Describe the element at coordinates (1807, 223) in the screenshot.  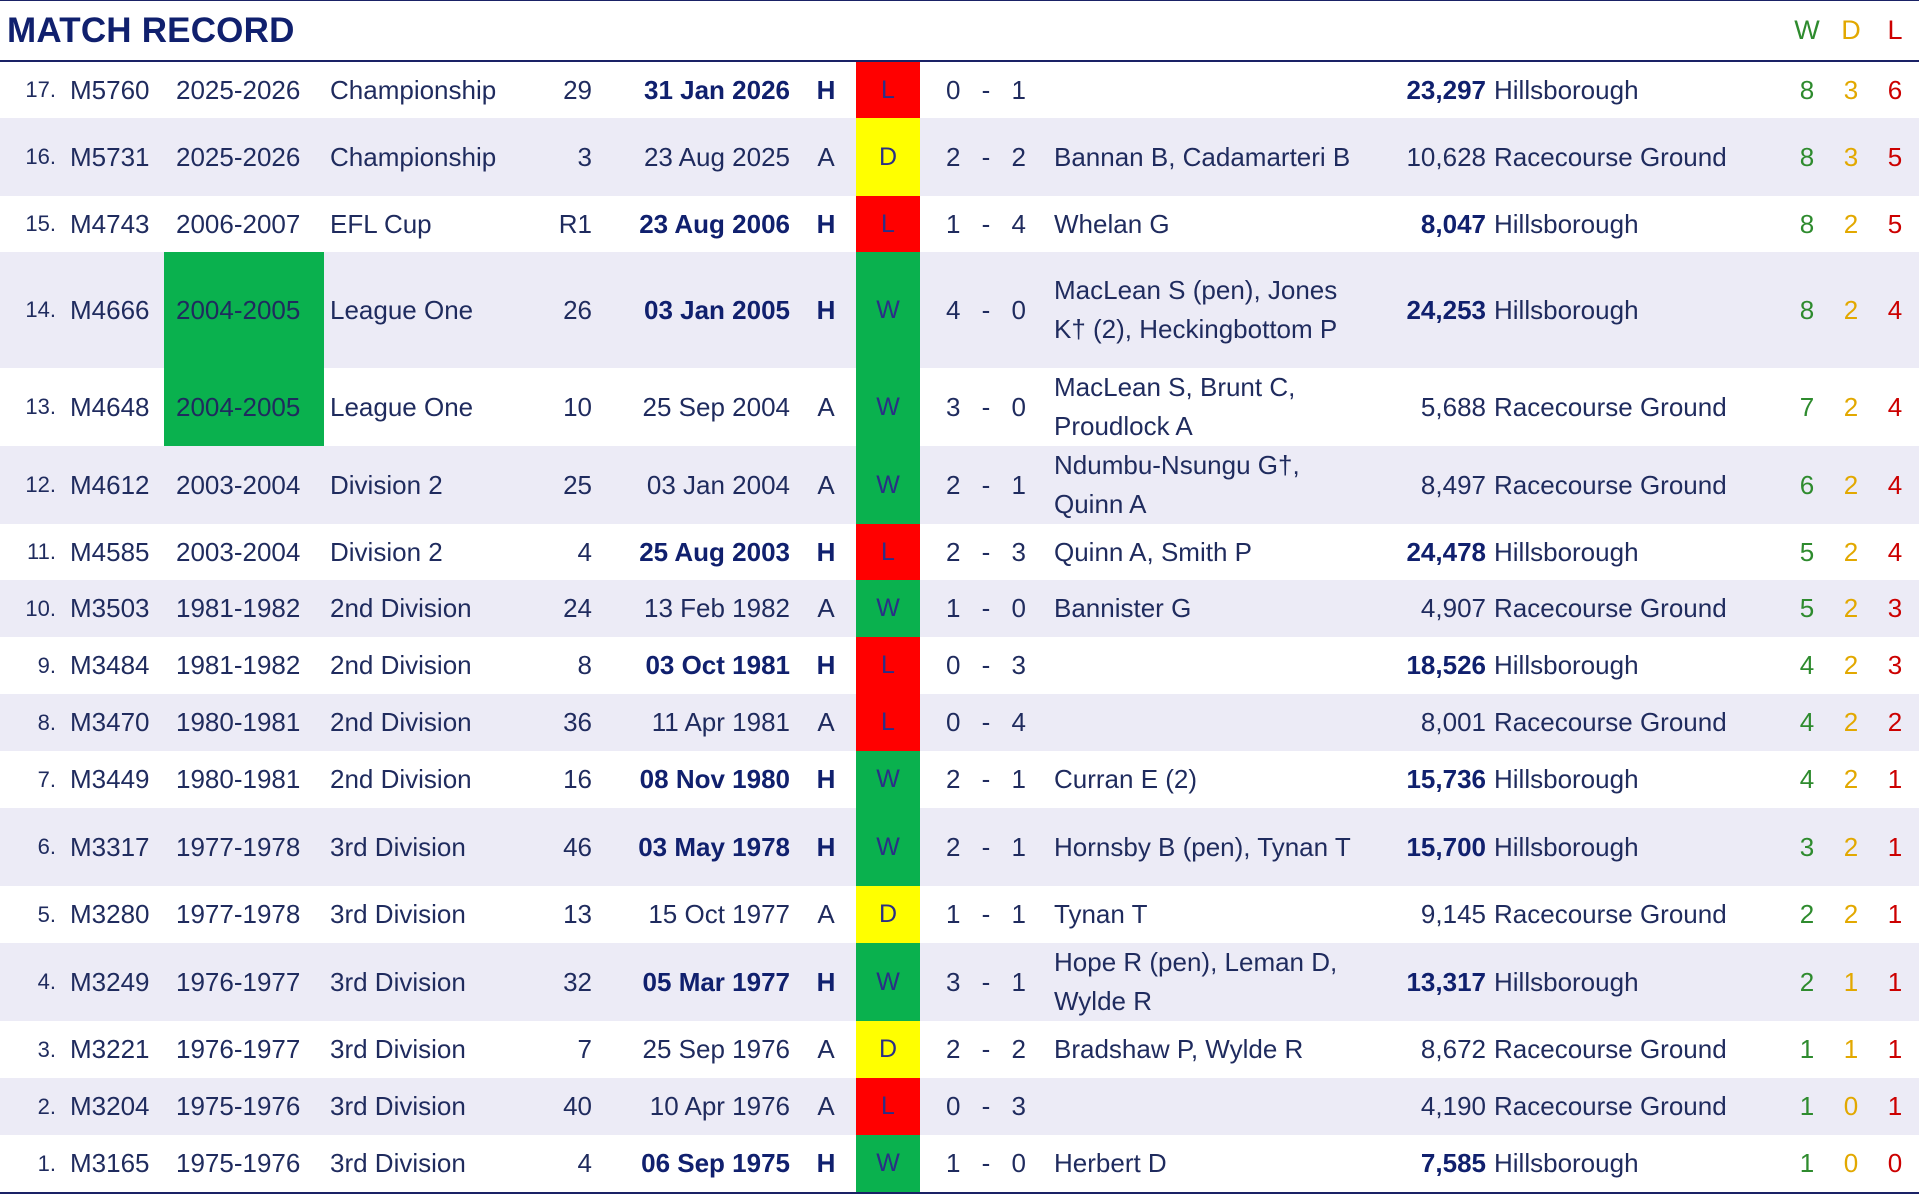
I see `wins-running-total: 8` at that location.